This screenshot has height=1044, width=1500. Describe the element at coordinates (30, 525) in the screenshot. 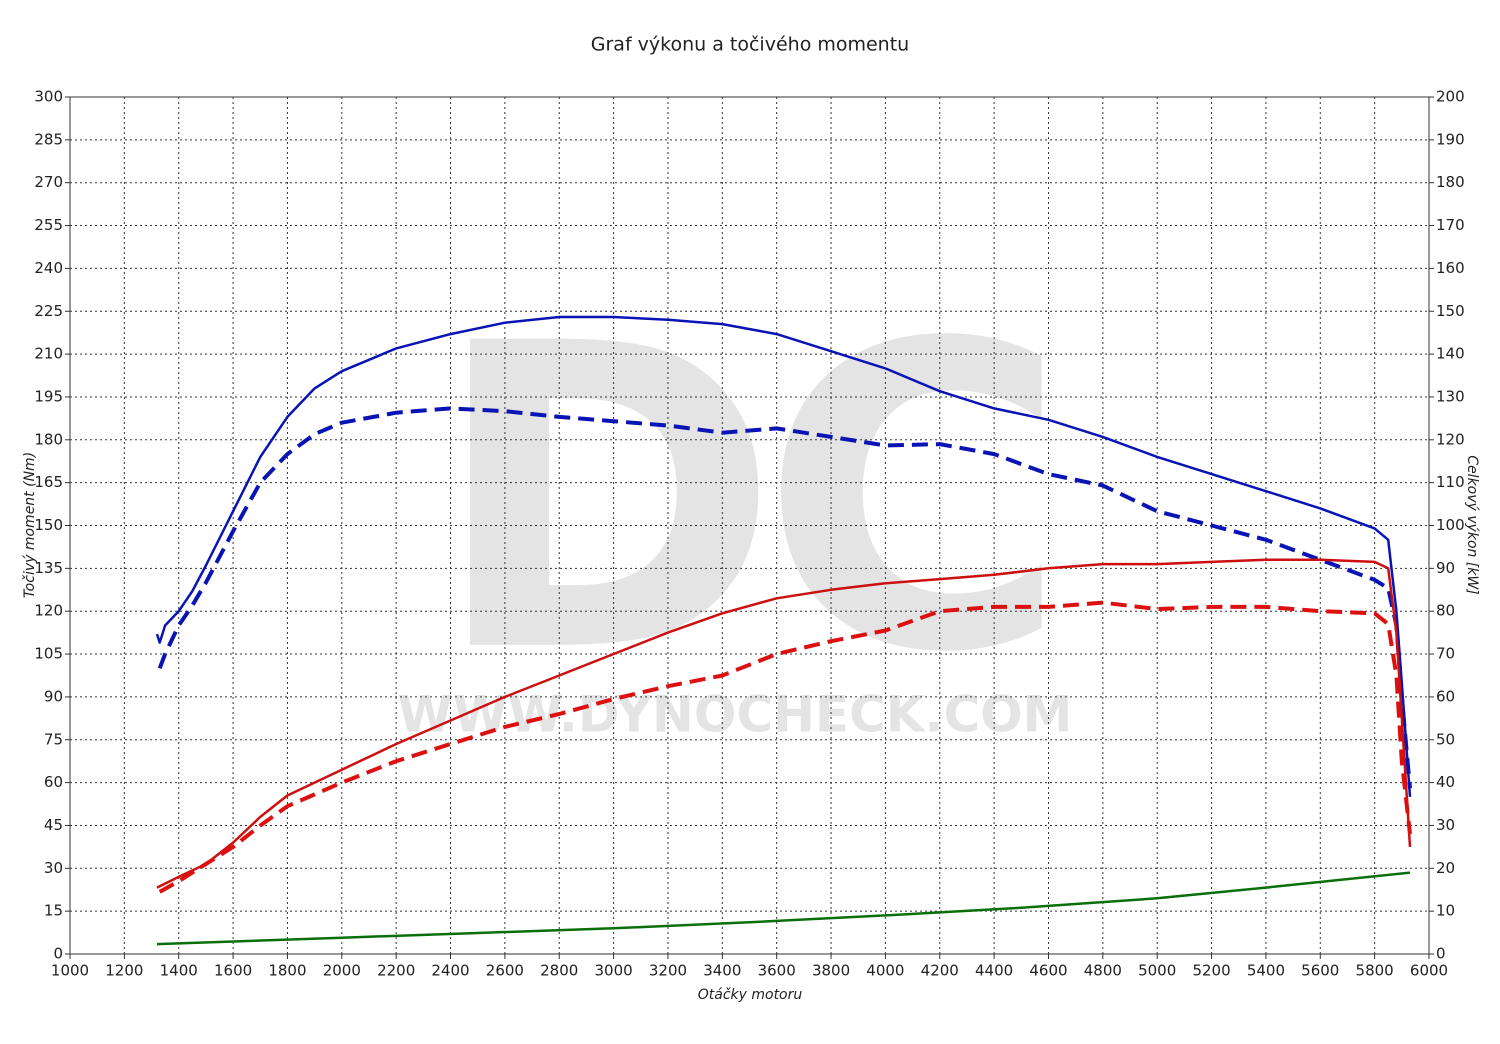

I see `y-axis-label: Točivý moment (Nm)` at that location.